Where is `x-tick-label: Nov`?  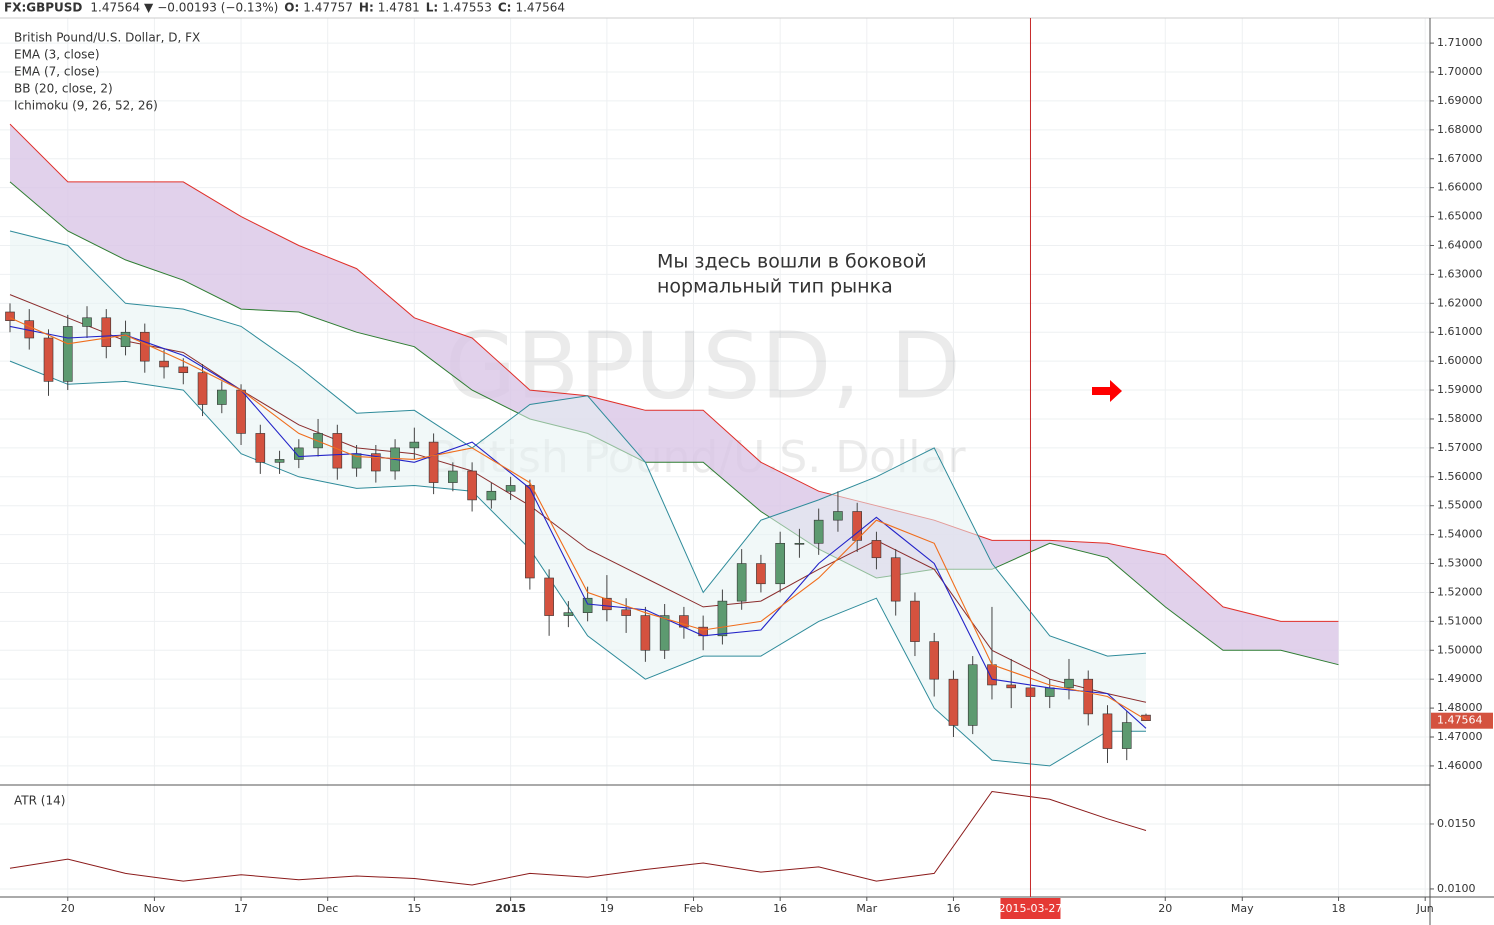
x-tick-label: Nov is located at coordinates (155, 908).